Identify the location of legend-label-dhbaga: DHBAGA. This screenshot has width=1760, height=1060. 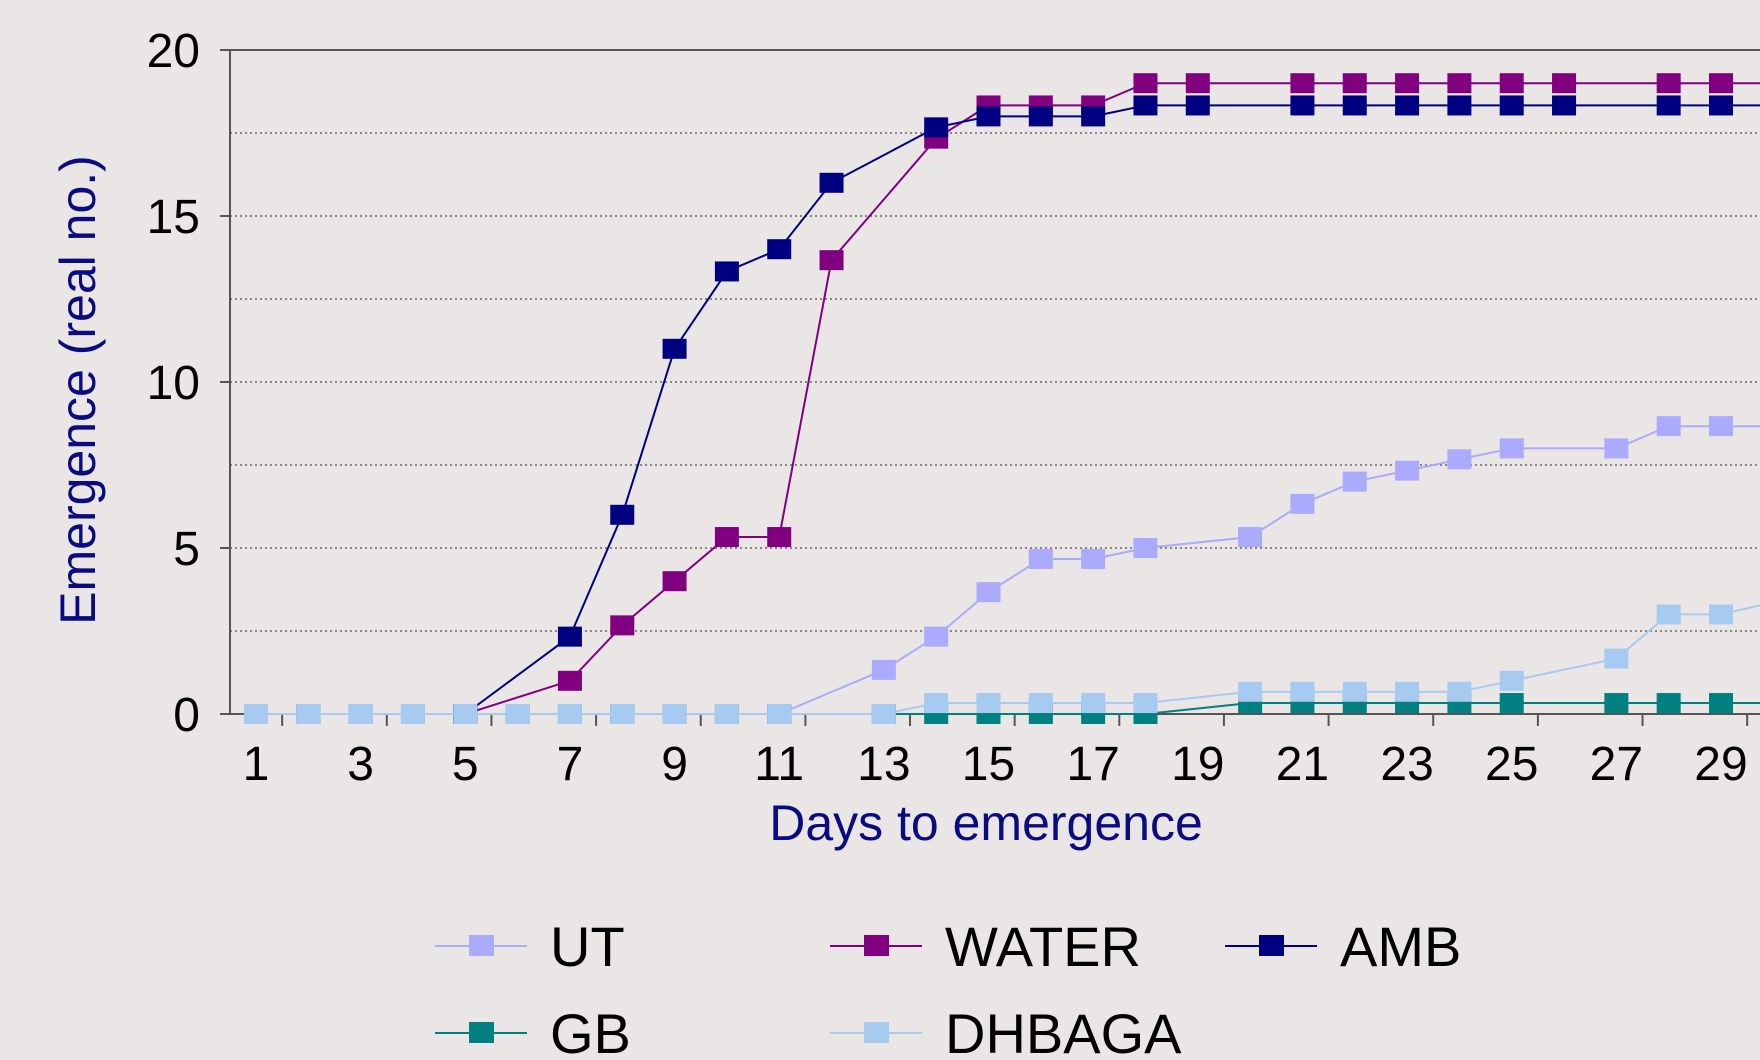
(1063, 1031).